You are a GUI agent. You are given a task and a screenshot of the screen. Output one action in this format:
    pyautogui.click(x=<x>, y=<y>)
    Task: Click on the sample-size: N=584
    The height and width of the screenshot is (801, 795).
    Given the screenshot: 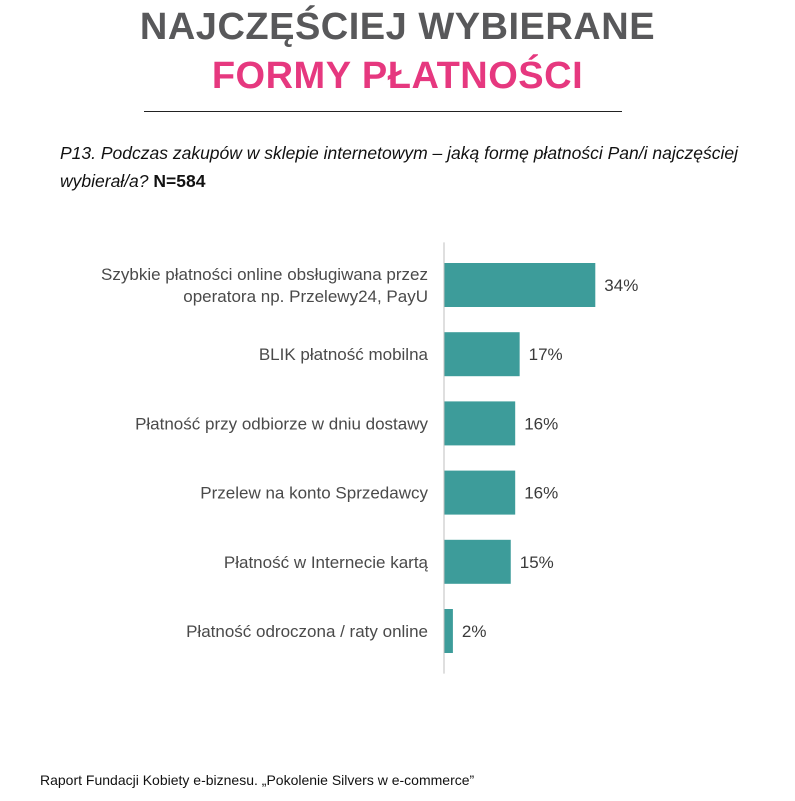 What is the action you would take?
    pyautogui.click(x=179, y=181)
    